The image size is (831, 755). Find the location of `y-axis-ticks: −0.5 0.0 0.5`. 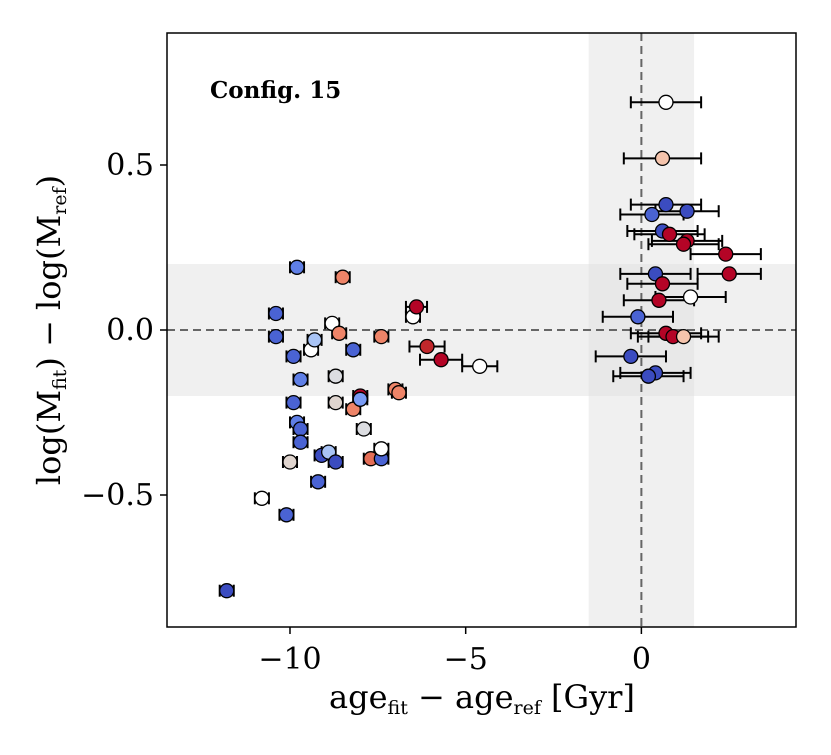

y-axis-ticks: −0.5 0.0 0.5 is located at coordinates (124, 330).